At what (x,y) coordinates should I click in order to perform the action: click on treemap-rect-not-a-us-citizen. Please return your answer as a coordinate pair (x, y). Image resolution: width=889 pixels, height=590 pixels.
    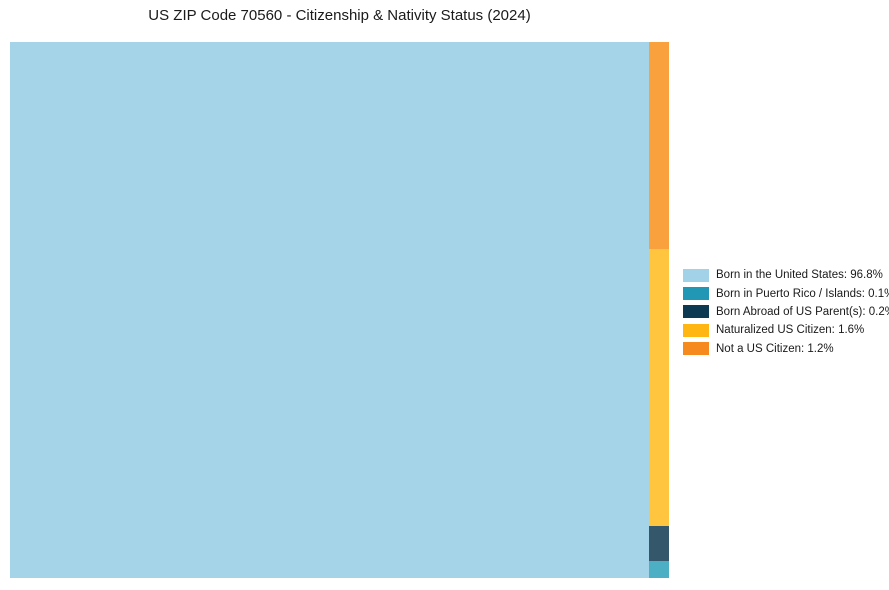
    Looking at the image, I should click on (658, 146).